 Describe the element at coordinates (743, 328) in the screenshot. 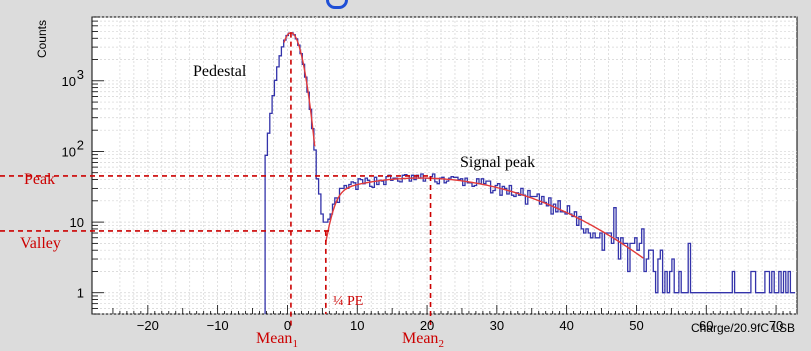

I see `x-axis-title: Charge/20.9fC LSB` at that location.